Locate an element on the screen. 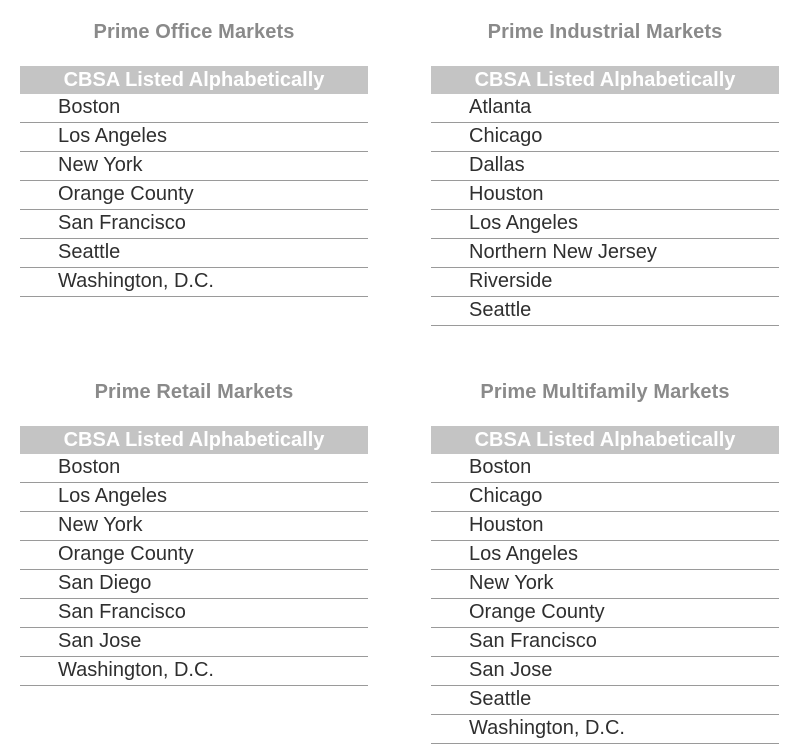  industrial-markets-title: Prime Industrial Markets is located at coordinates (605, 32).